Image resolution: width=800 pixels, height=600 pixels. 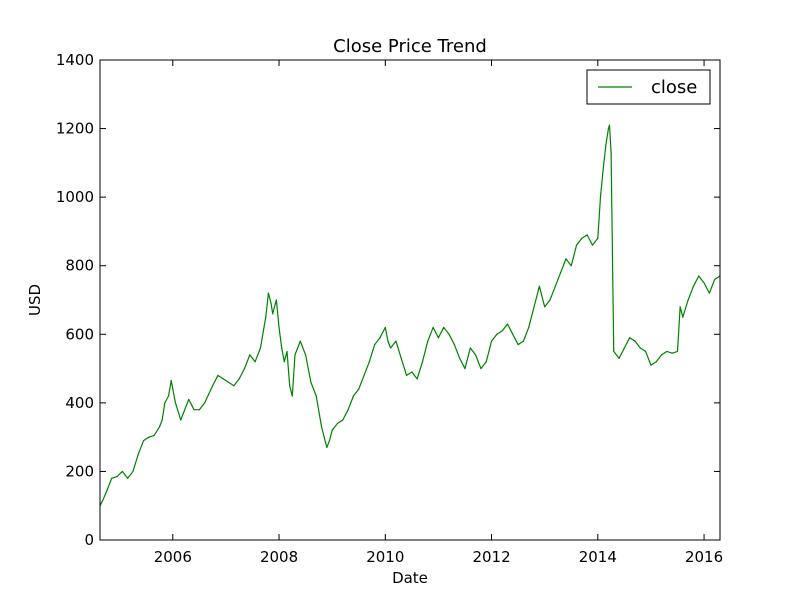 What do you see at coordinates (598, 557) in the screenshot?
I see `x-tick-label: 2014` at bounding box center [598, 557].